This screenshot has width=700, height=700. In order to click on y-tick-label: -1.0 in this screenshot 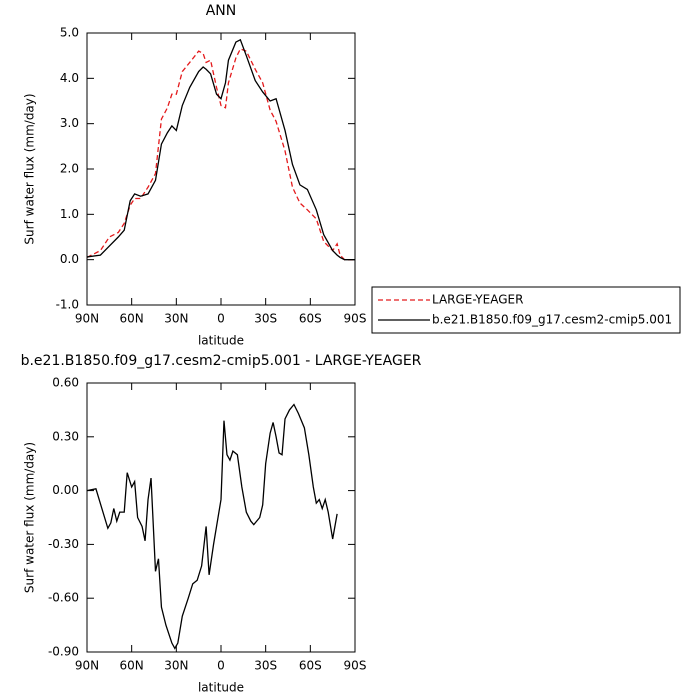, I will do `click(67, 305)`.